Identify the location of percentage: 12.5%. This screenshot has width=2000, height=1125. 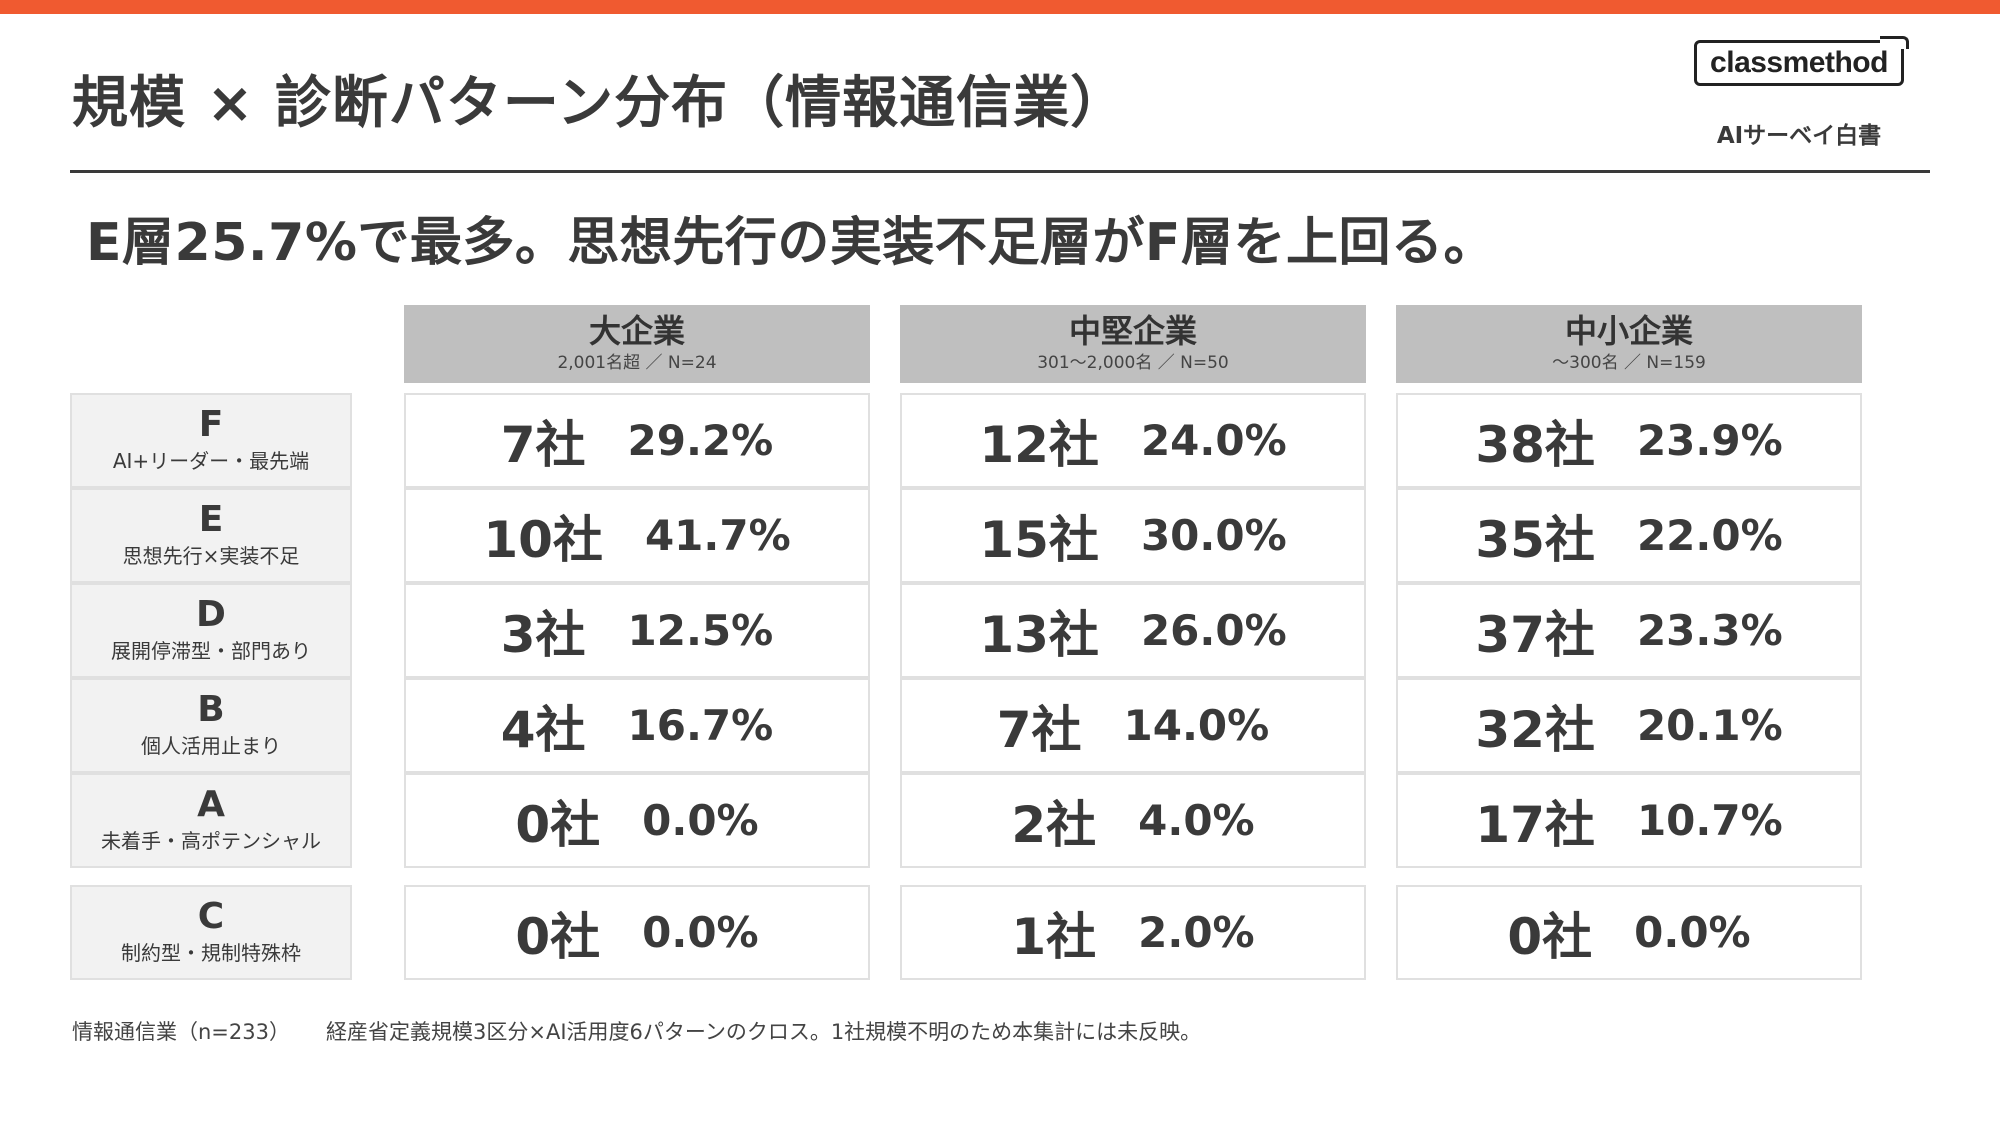
(700, 630).